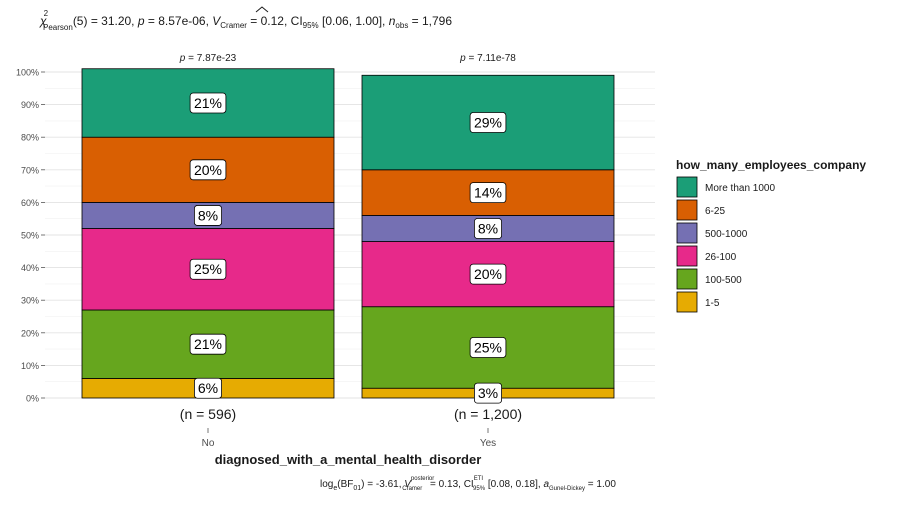 This screenshot has height=505, width=900. Describe the element at coordinates (27, 73) in the screenshot. I see `y-tick-label: 100%` at that location.